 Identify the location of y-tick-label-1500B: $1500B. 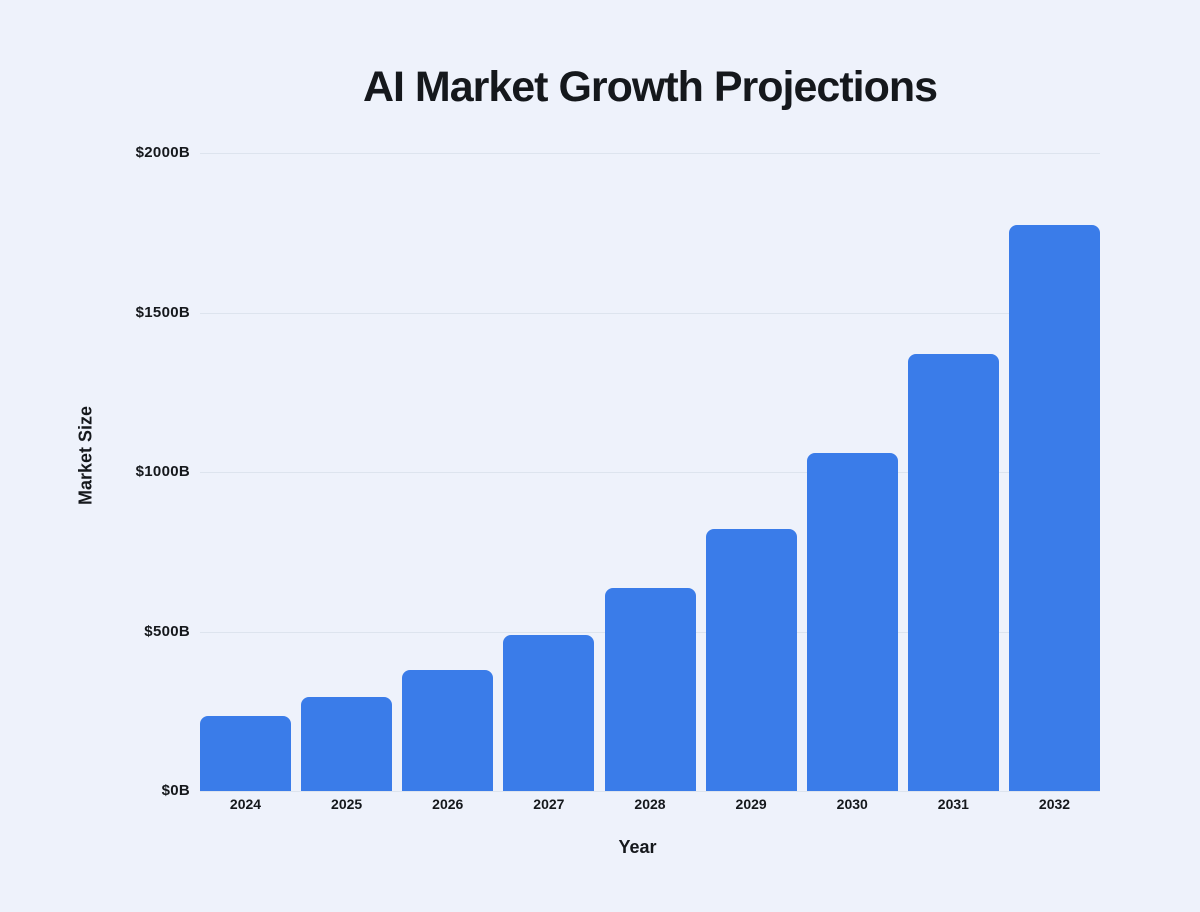
(162, 312).